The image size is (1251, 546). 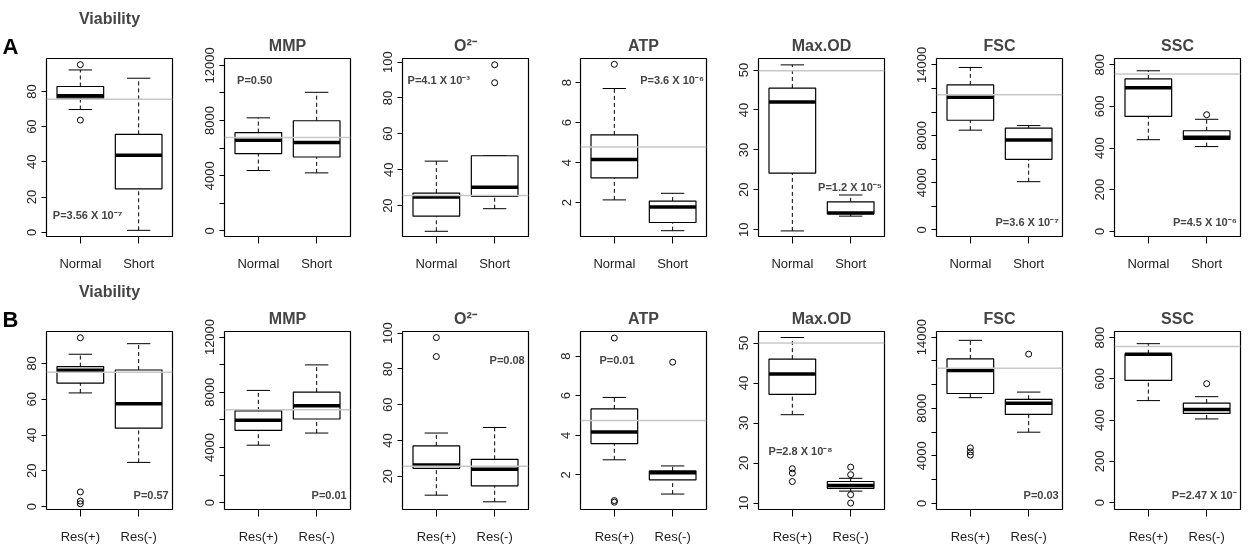 What do you see at coordinates (151, 495) in the screenshot?
I see `annotation: P=0.57` at bounding box center [151, 495].